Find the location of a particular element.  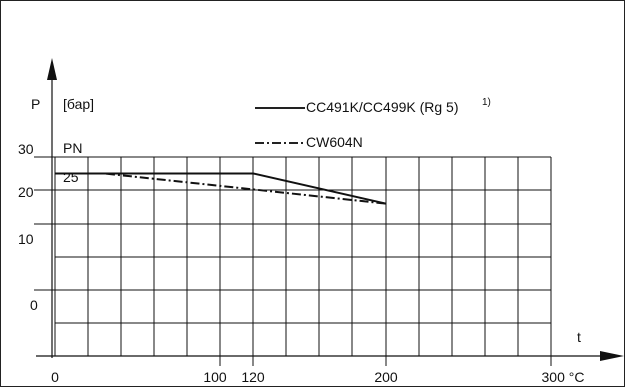

y-tick-label: 20 is located at coordinates (26, 192).